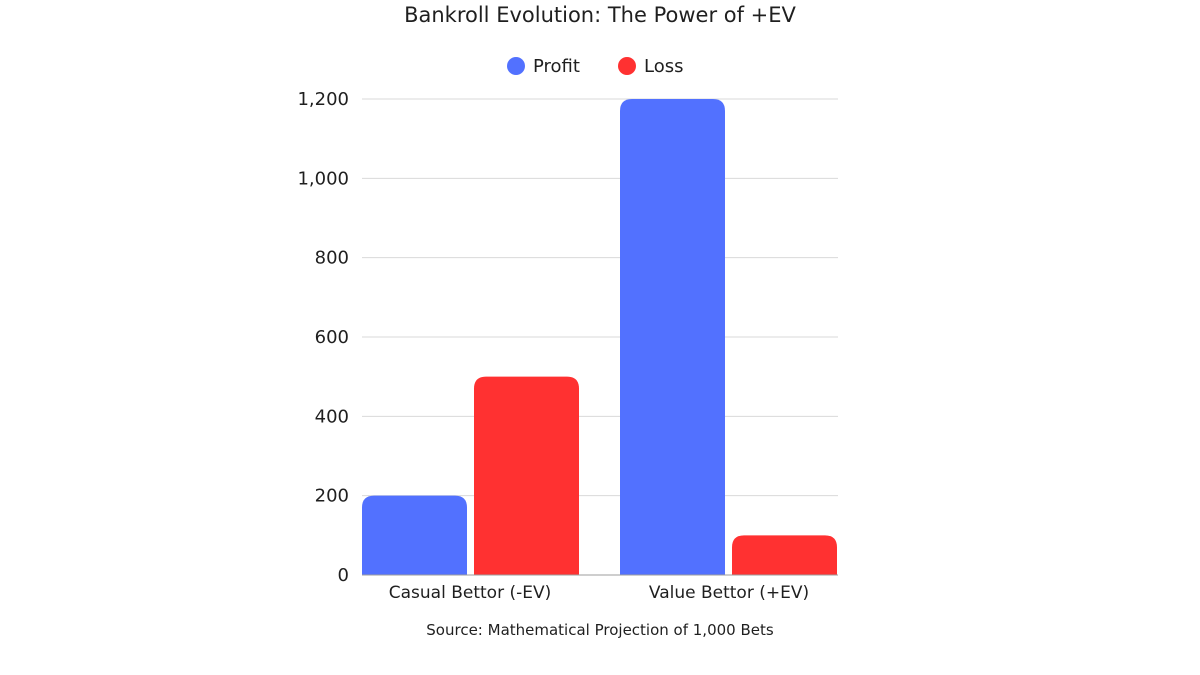  Describe the element at coordinates (332, 258) in the screenshot. I see `y-tick-label: 800` at that location.